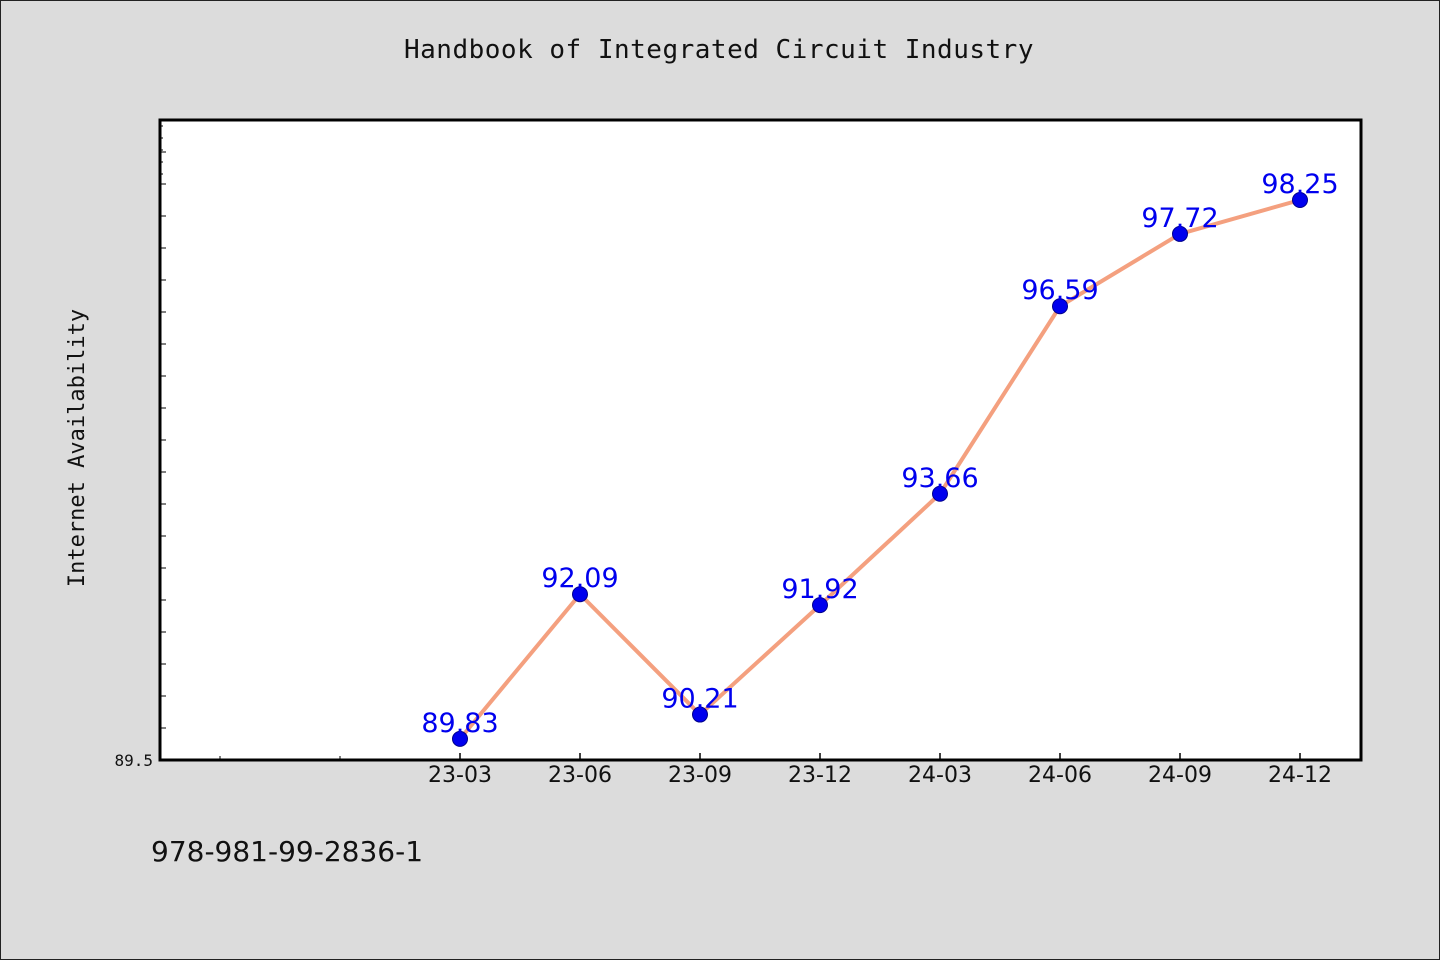 Image resolution: width=1440 pixels, height=960 pixels. I want to click on data-label: 98.25, so click(1299, 184).